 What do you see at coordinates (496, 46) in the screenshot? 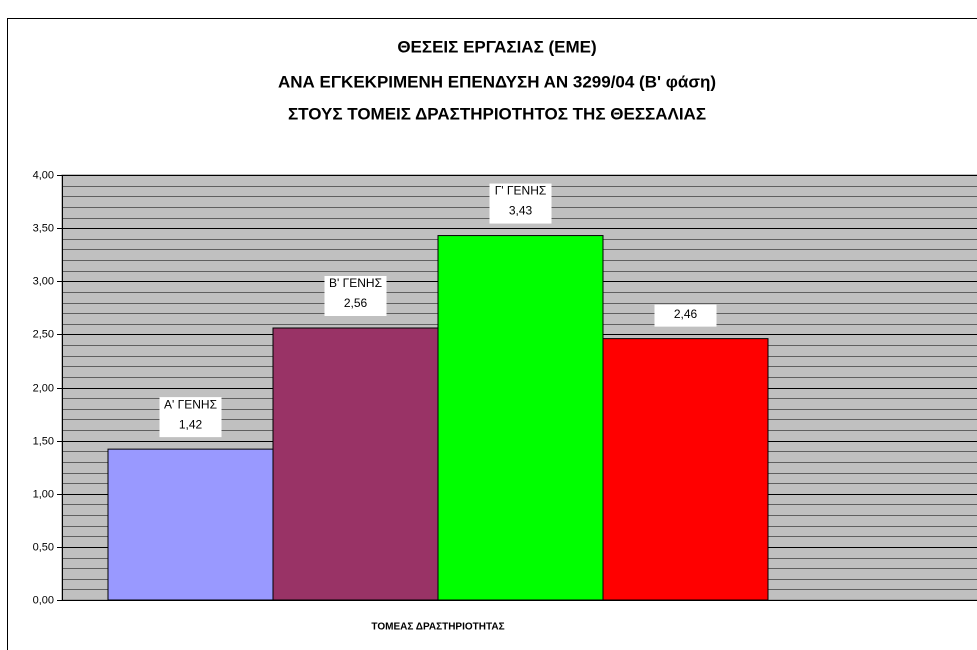
I see `chart-title: ΘΕΣΕΙΣ ΕΡΓΑΣΙΑΣ (ΕΜΕ)` at bounding box center [496, 46].